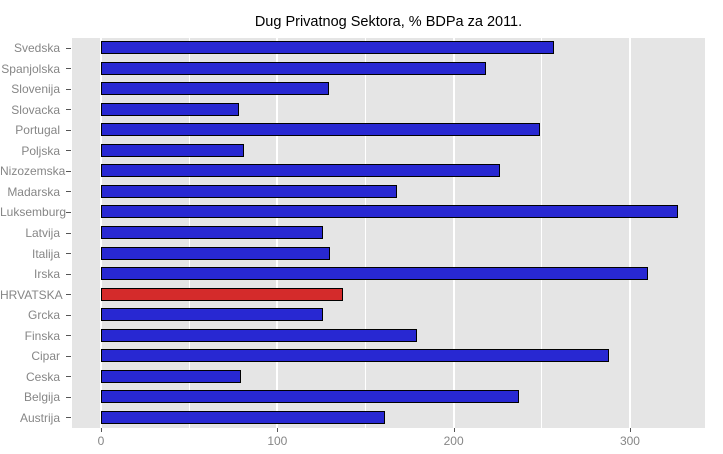 The image size is (723, 454). Describe the element at coordinates (259, 335) in the screenshot. I see `bar-finska` at that location.